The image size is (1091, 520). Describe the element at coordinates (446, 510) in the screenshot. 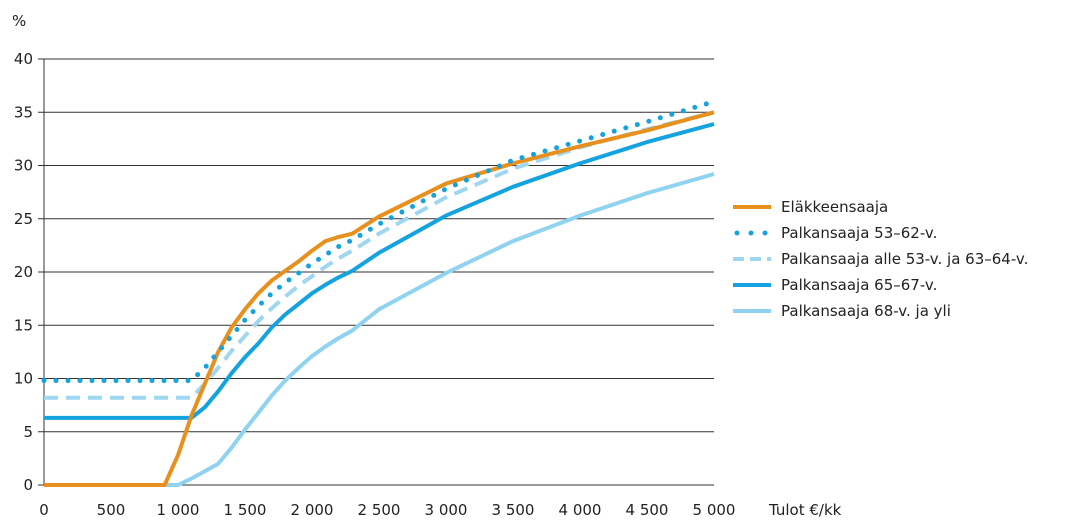

I see `x-tick-label: 3 000` at that location.